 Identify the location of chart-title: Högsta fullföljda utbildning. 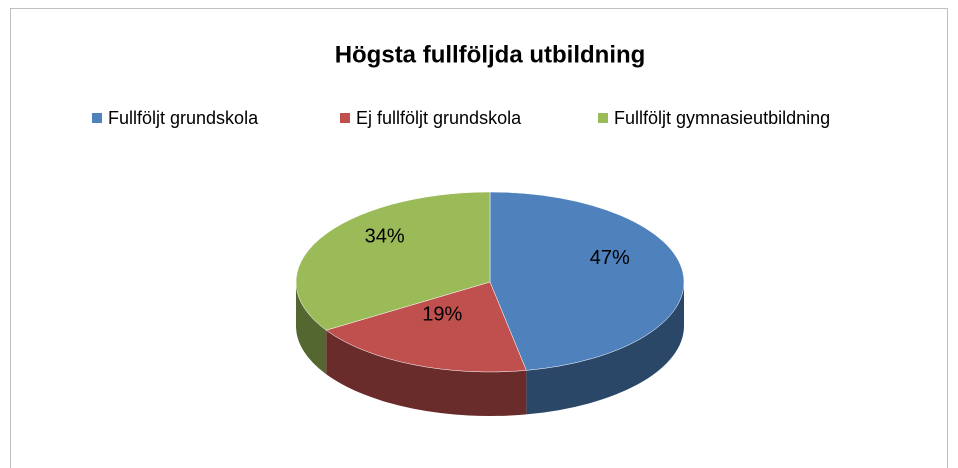
(490, 54).